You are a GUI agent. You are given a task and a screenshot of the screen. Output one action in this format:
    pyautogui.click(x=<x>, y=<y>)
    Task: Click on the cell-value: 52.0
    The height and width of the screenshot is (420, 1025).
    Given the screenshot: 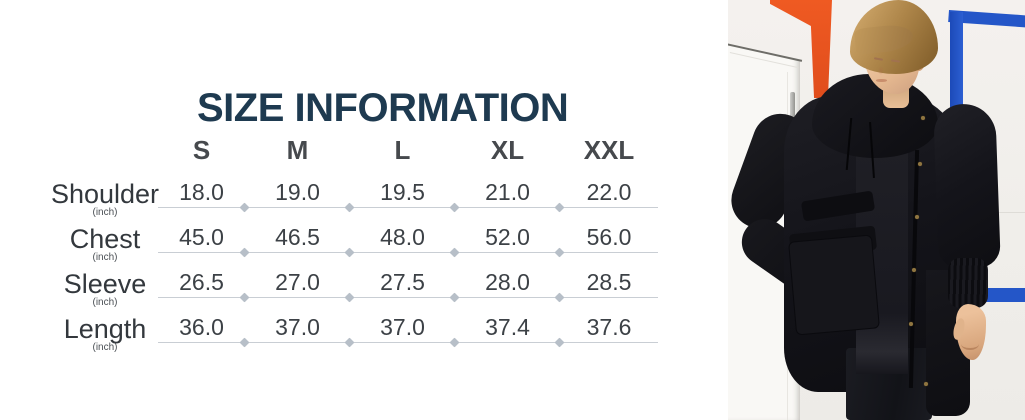 What is the action you would take?
    pyautogui.click(x=507, y=237)
    